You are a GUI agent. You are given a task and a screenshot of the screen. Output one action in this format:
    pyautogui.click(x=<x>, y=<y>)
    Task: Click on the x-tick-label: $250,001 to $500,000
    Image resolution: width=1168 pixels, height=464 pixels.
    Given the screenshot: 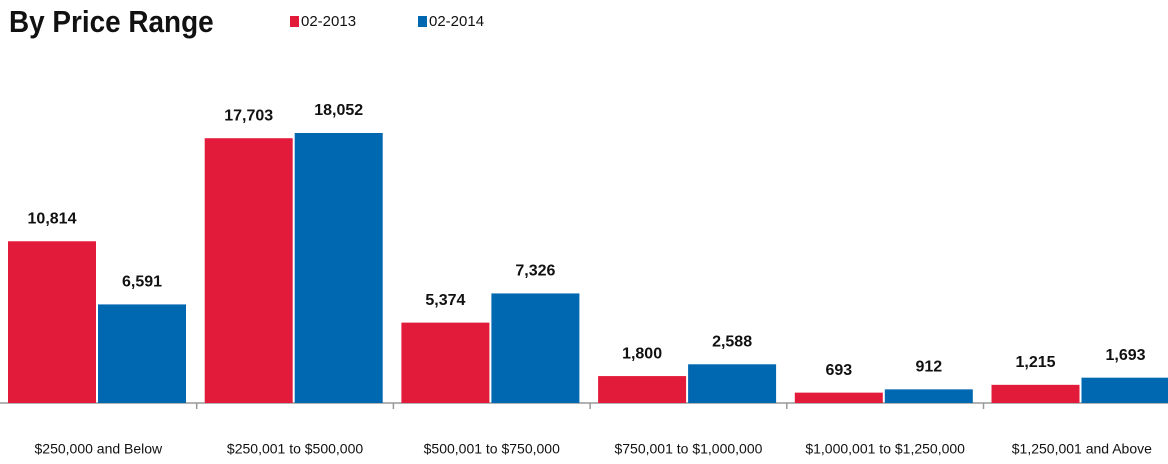 What is the action you would take?
    pyautogui.click(x=295, y=449)
    